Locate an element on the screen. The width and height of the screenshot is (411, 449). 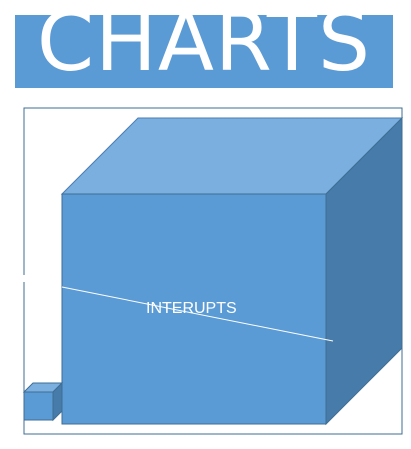
cube-label: INTERUPTS is located at coordinates (191, 308).